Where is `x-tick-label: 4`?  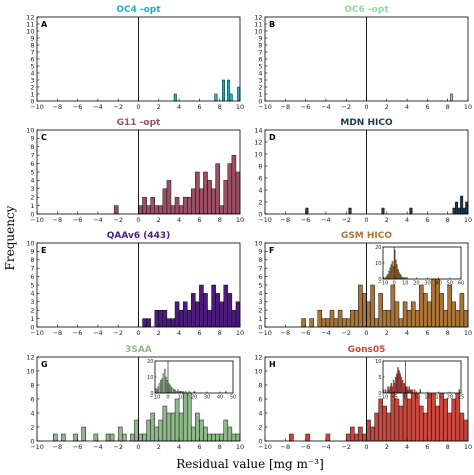
x-tick-label: 4 is located at coordinates (407, 220).